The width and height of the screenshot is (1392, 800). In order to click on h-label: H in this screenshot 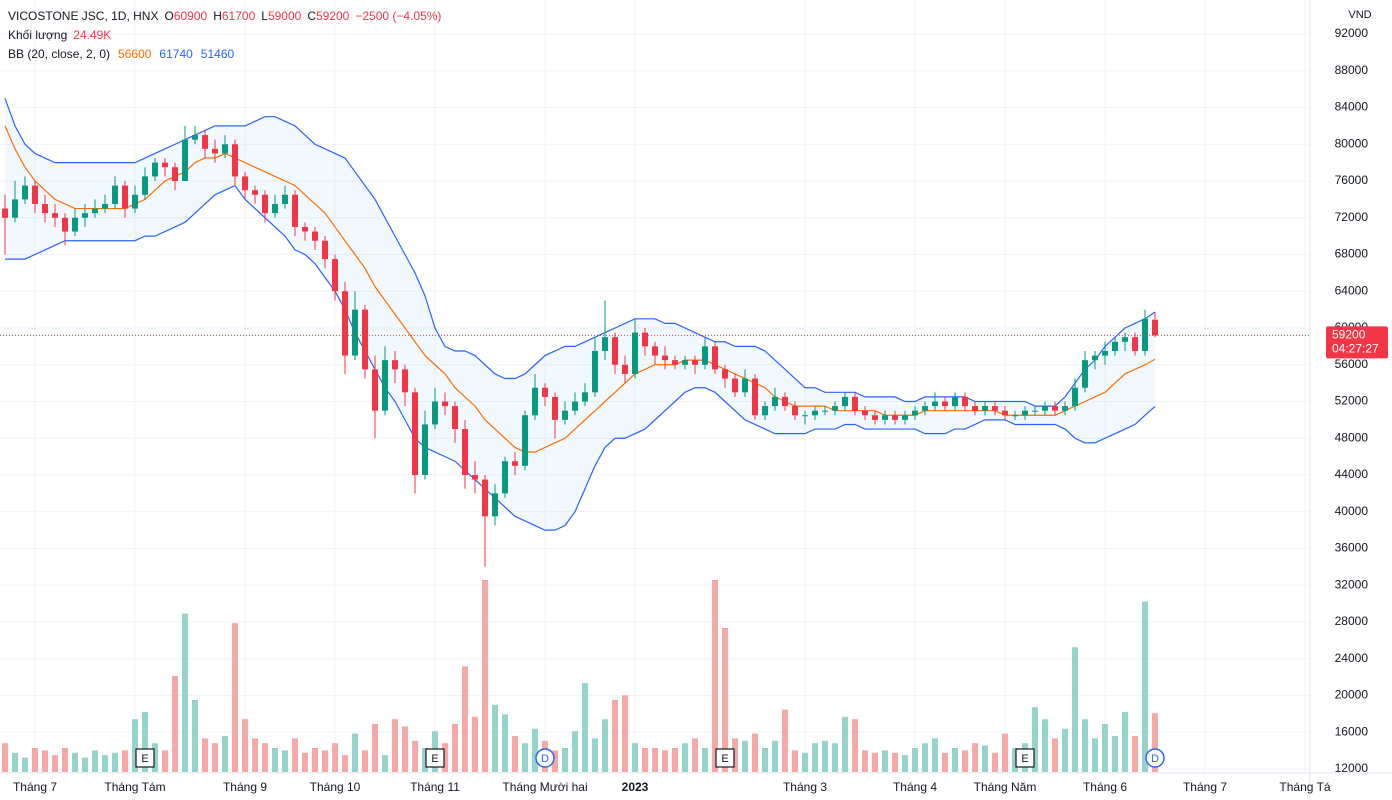, I will do `click(217, 16)`.